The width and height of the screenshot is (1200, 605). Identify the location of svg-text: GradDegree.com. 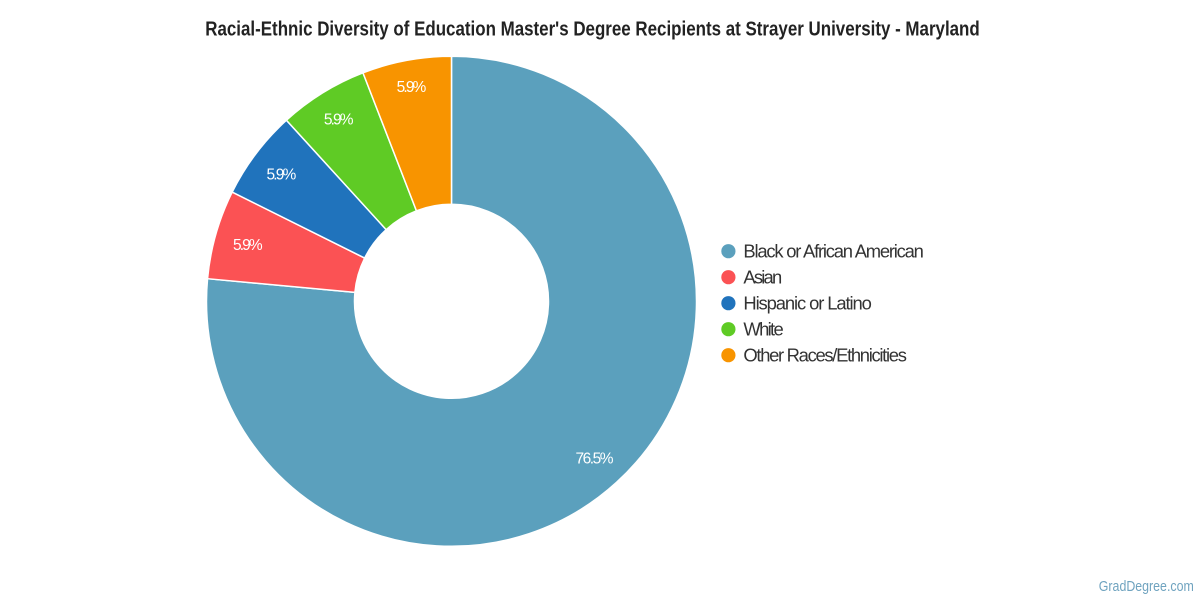
(1146, 586).